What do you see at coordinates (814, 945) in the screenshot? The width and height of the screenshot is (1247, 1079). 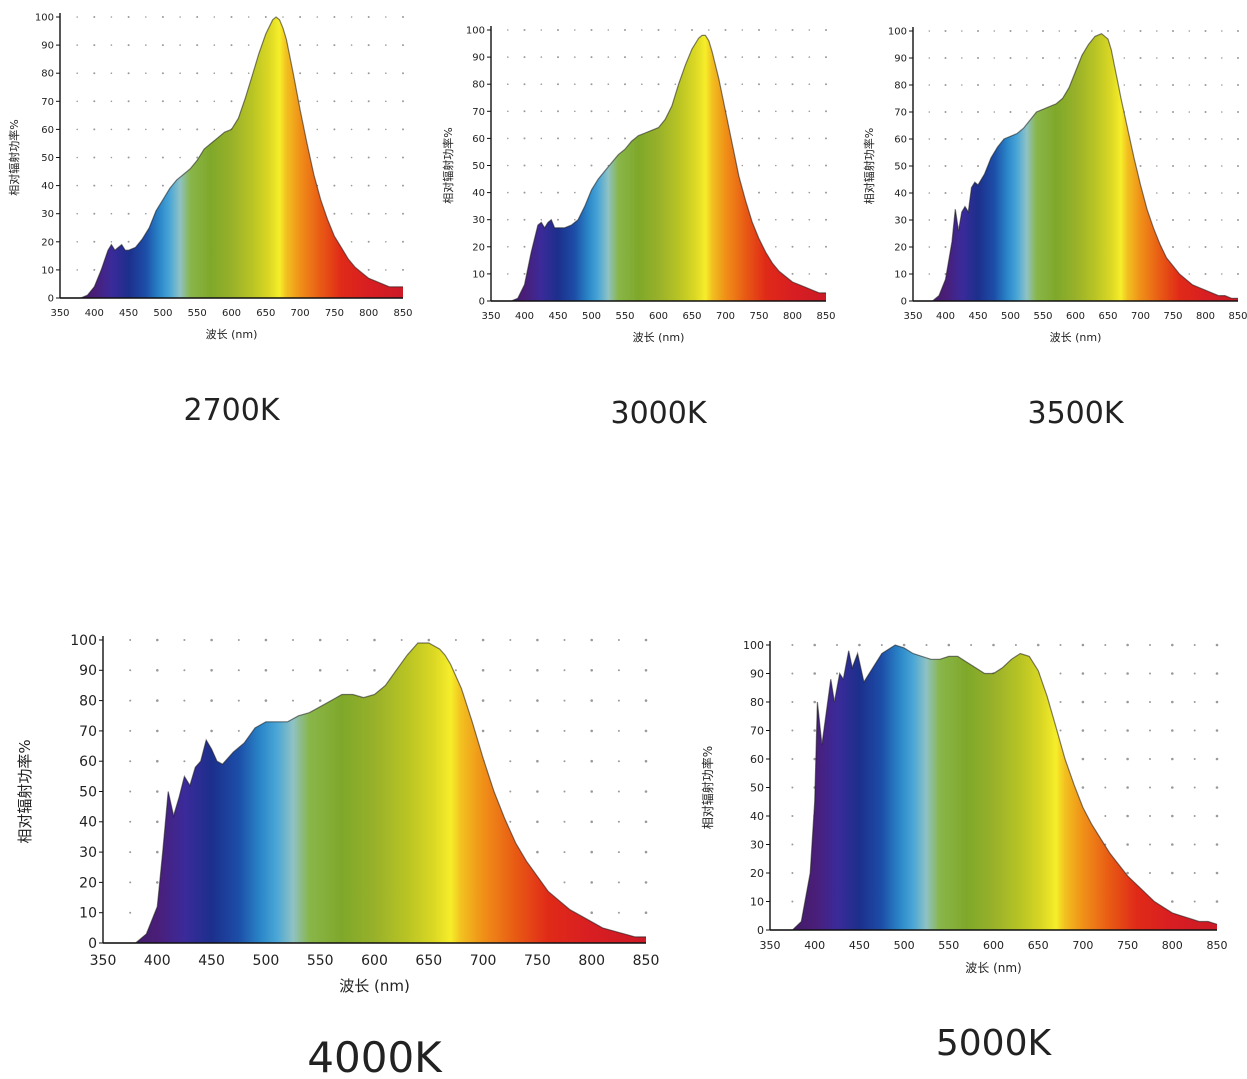 I see `x-tick-label: 400` at bounding box center [814, 945].